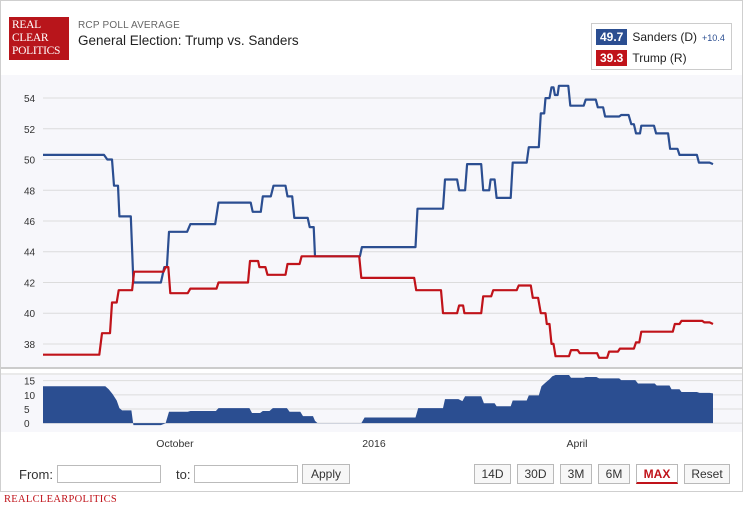  I want to click on chart-subtitle: RCP POLL AVERAGE, so click(129, 25).